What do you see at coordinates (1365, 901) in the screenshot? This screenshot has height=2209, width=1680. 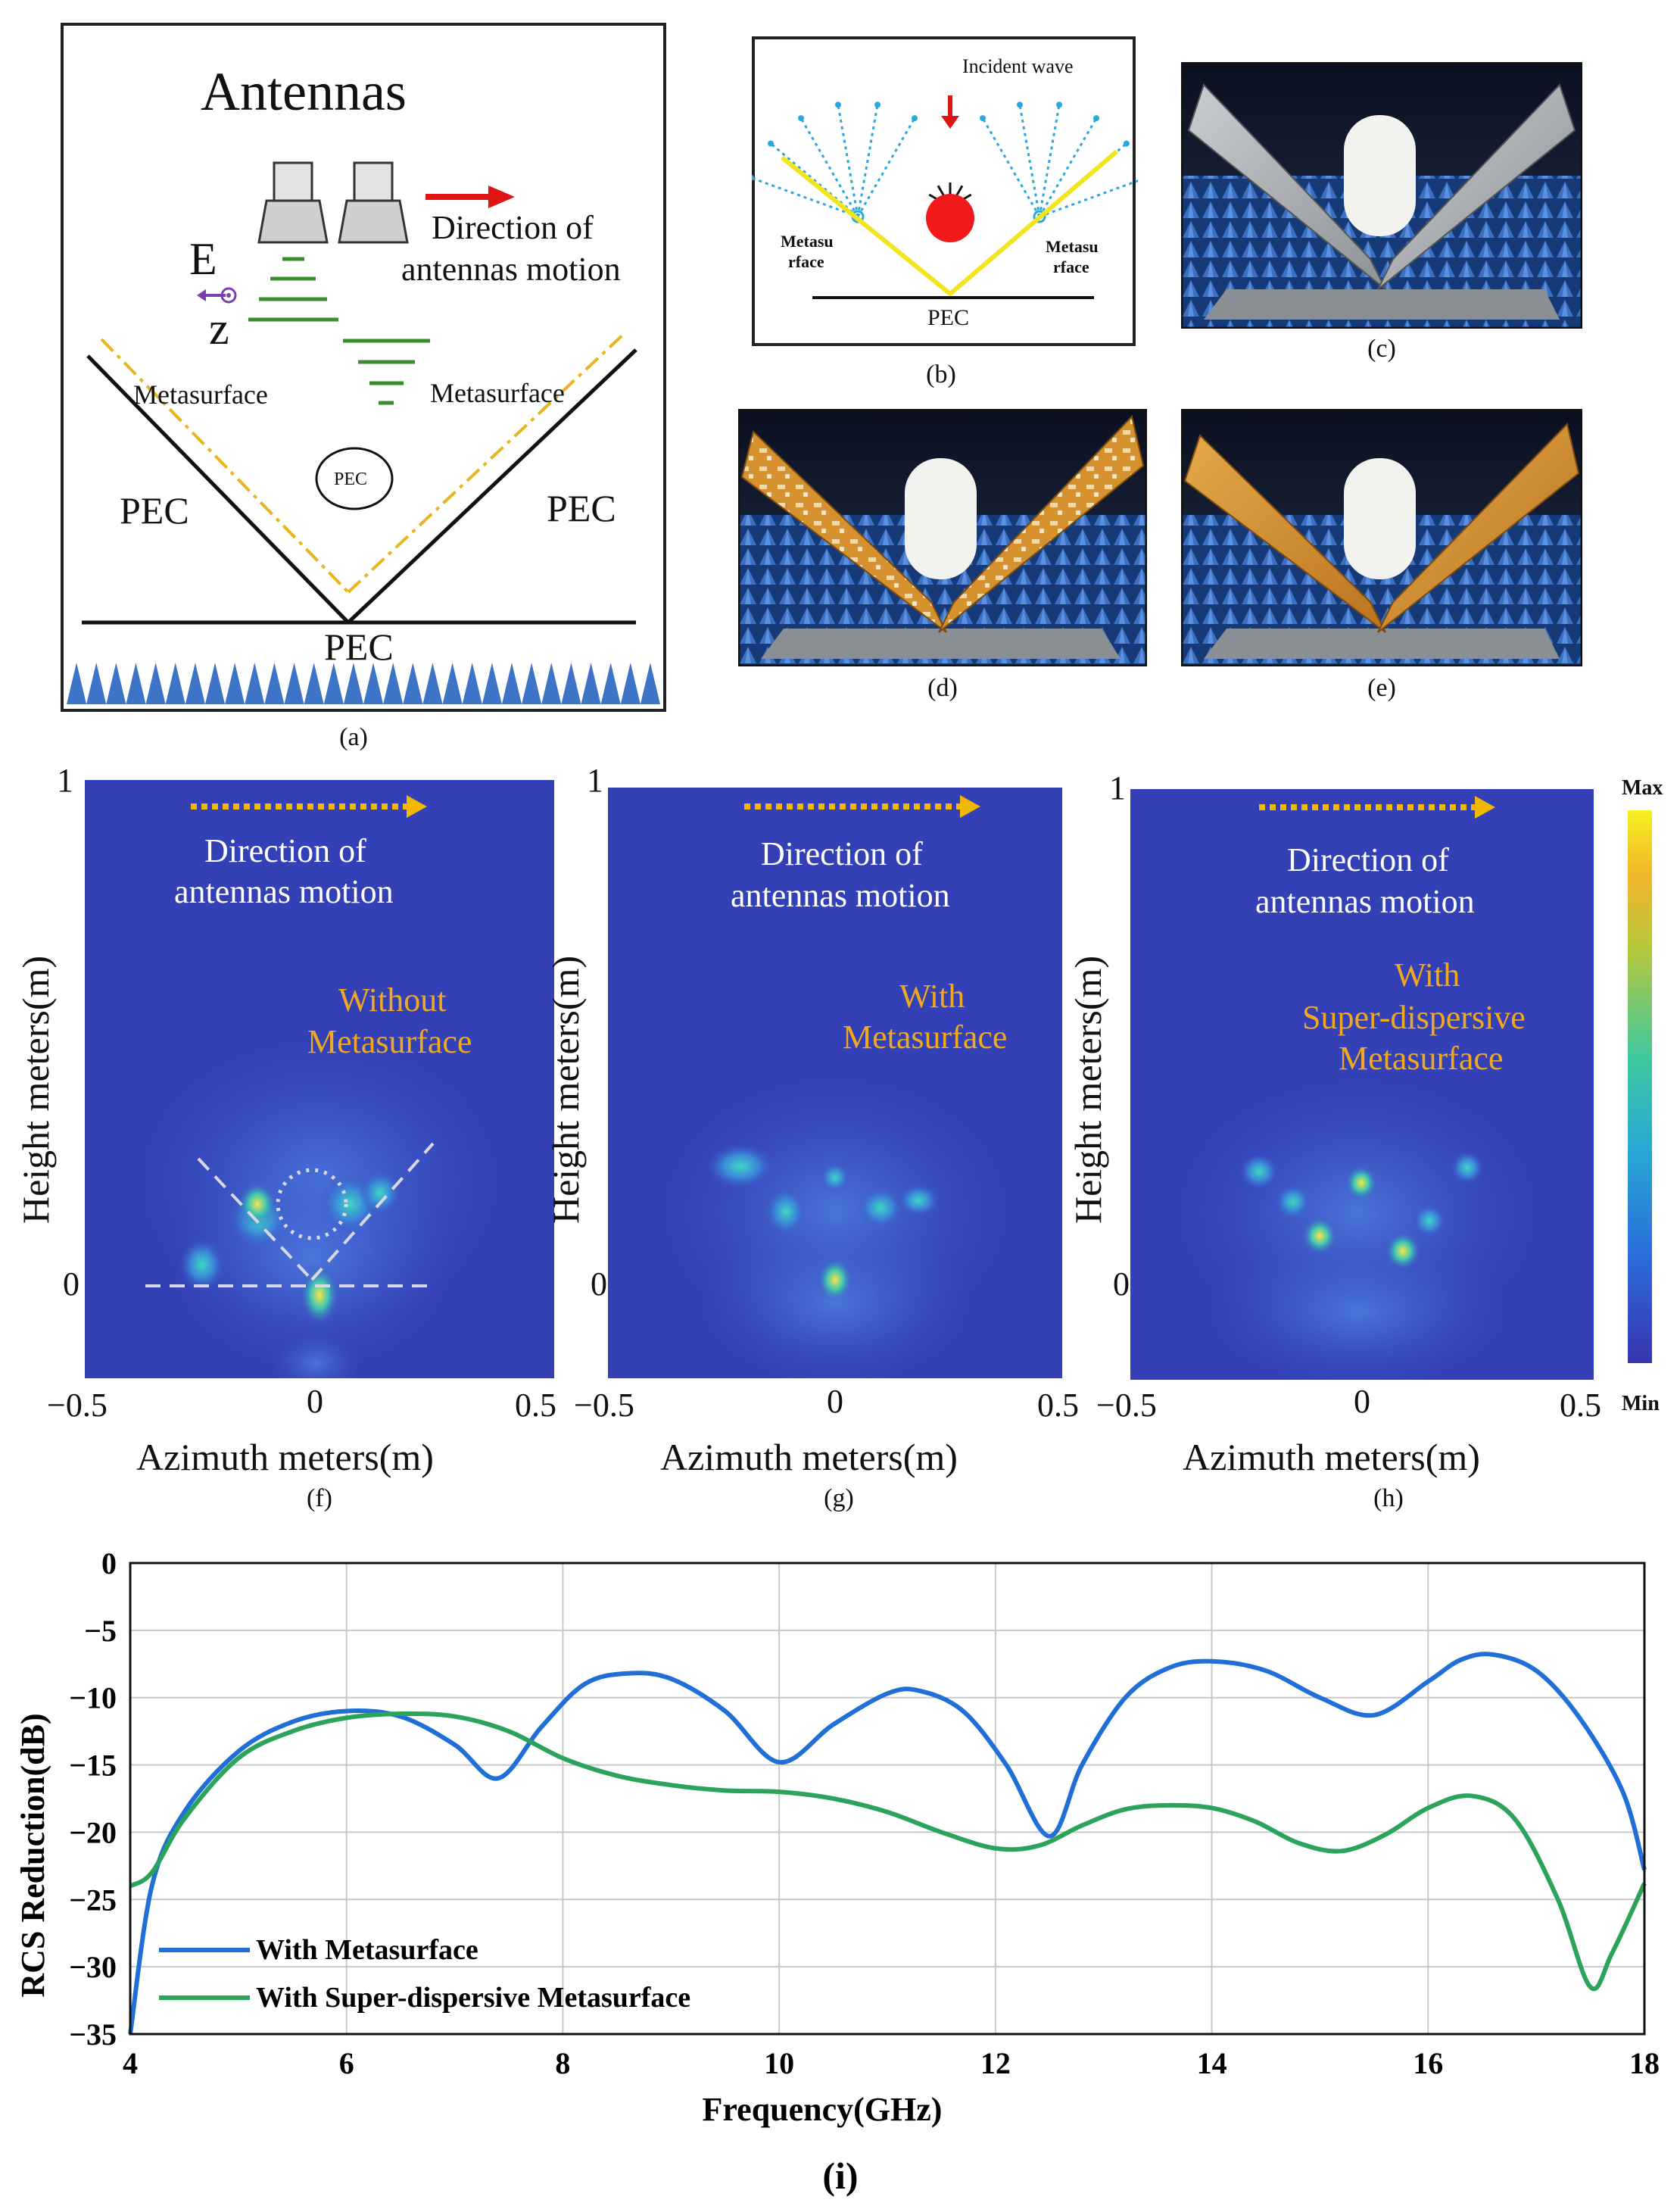 I see `sar-h-direction-2: antennas motion` at bounding box center [1365, 901].